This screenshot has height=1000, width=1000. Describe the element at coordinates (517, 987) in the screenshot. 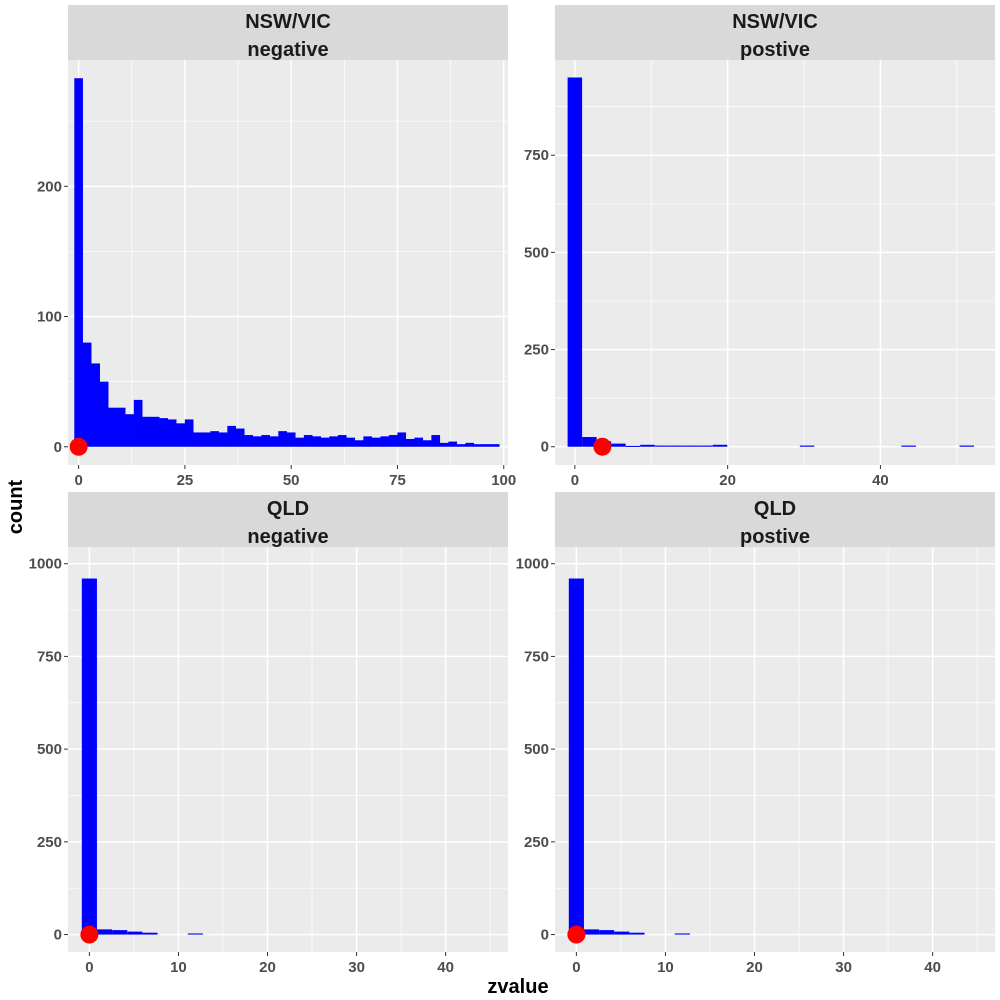

I see `x-axis-title: zvalue` at that location.